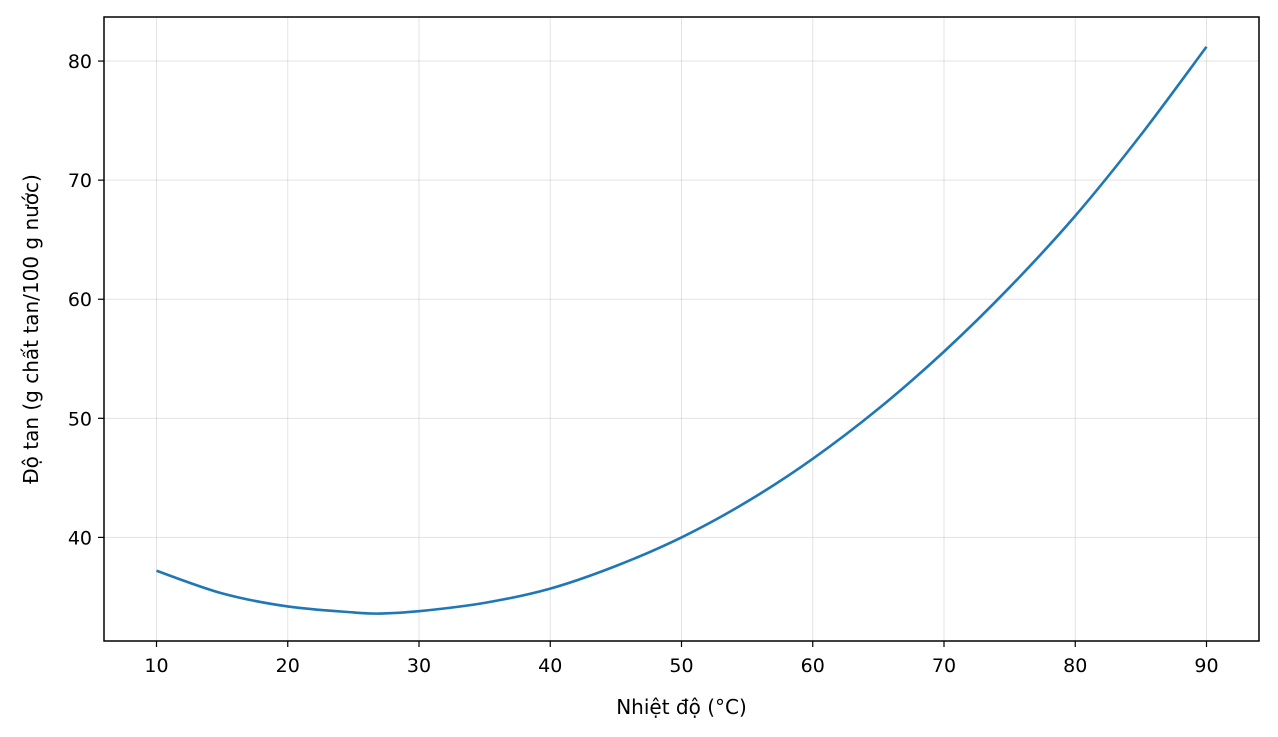  What do you see at coordinates (813, 666) in the screenshot?
I see `x-tick-label: 60` at bounding box center [813, 666].